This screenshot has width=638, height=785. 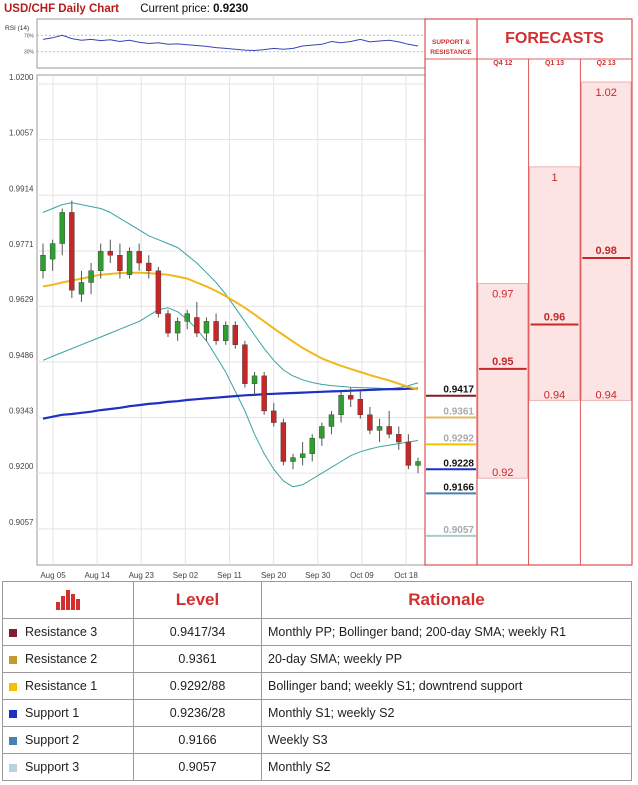 What do you see at coordinates (21, 299) in the screenshot?
I see `y-tick-label: 0.9629` at bounding box center [21, 299].